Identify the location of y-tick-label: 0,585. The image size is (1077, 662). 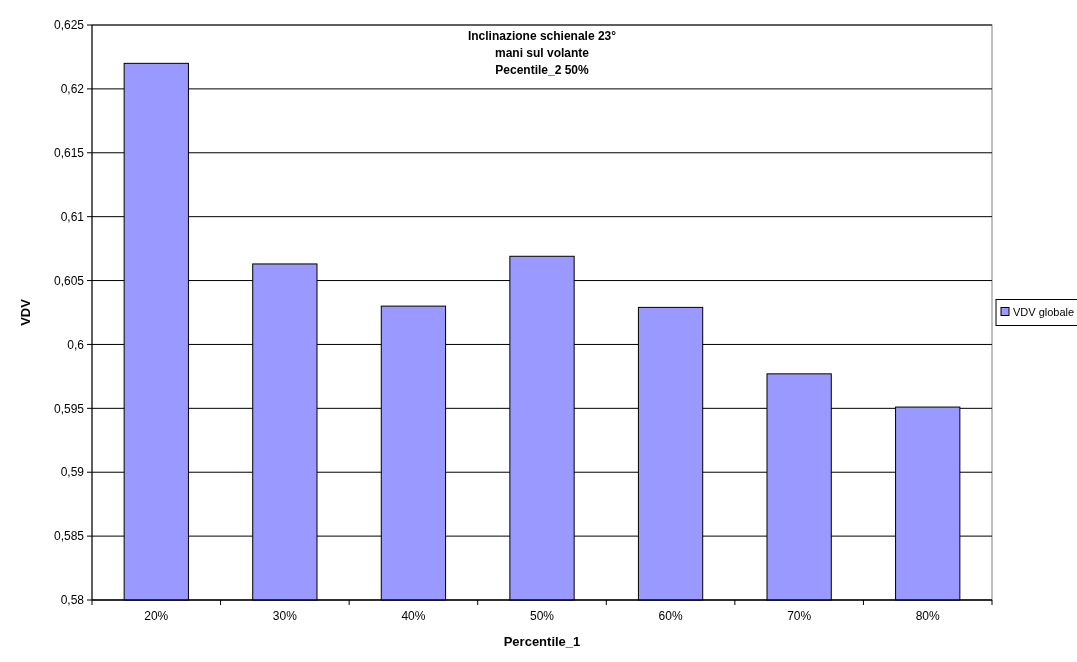
(69, 536).